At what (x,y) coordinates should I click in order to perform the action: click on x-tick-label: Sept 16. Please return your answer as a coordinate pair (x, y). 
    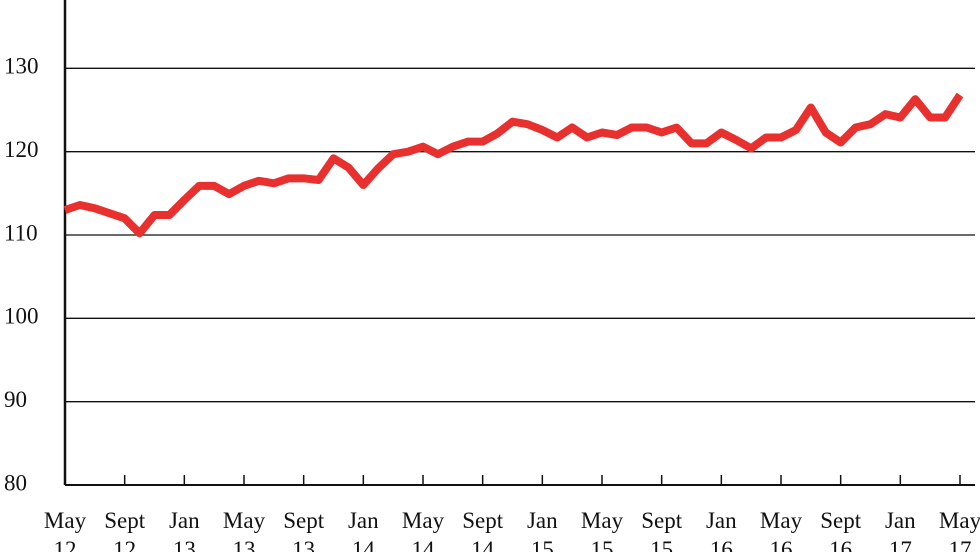
    Looking at the image, I should click on (841, 530).